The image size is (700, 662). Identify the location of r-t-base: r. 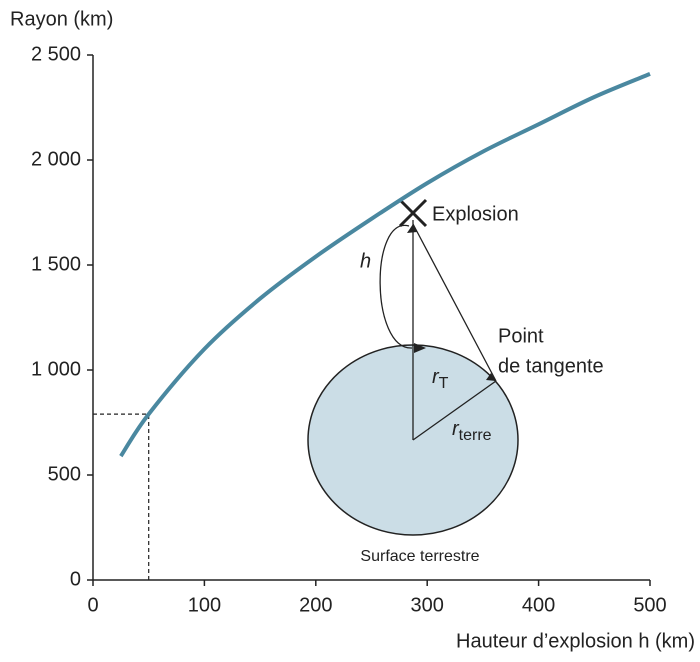
(436, 377).